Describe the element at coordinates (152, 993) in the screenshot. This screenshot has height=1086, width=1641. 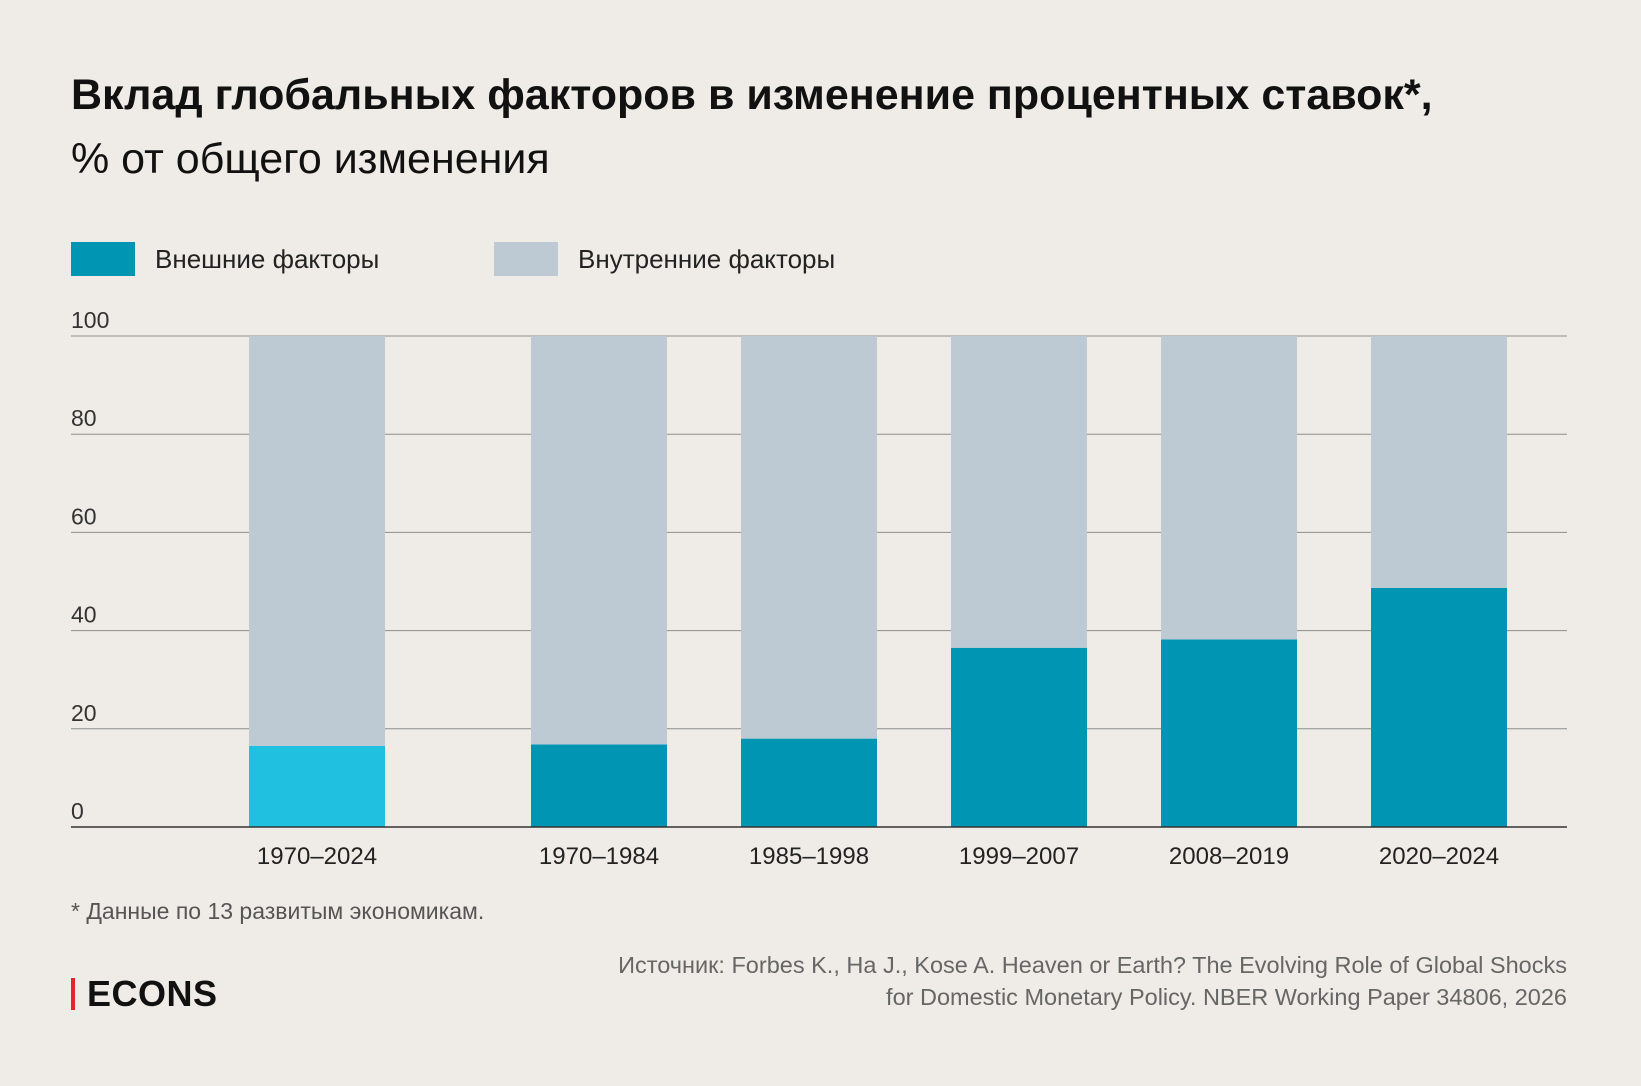
I see `logo-text: ECONS` at that location.